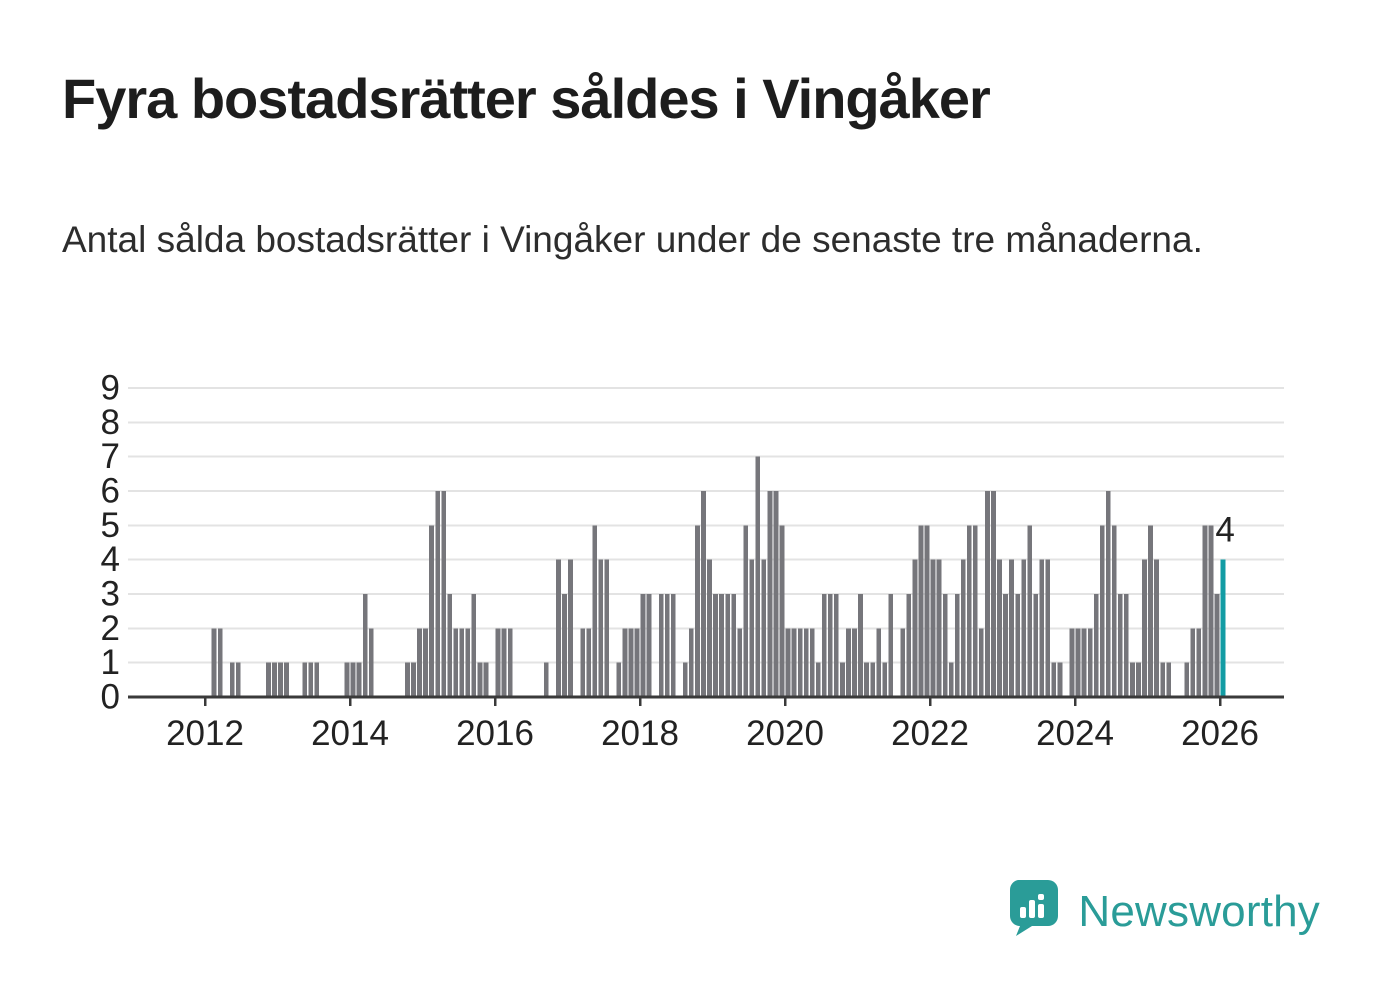 The width and height of the screenshot is (1382, 999). I want to click on y-tick-label: 2, so click(110, 628).